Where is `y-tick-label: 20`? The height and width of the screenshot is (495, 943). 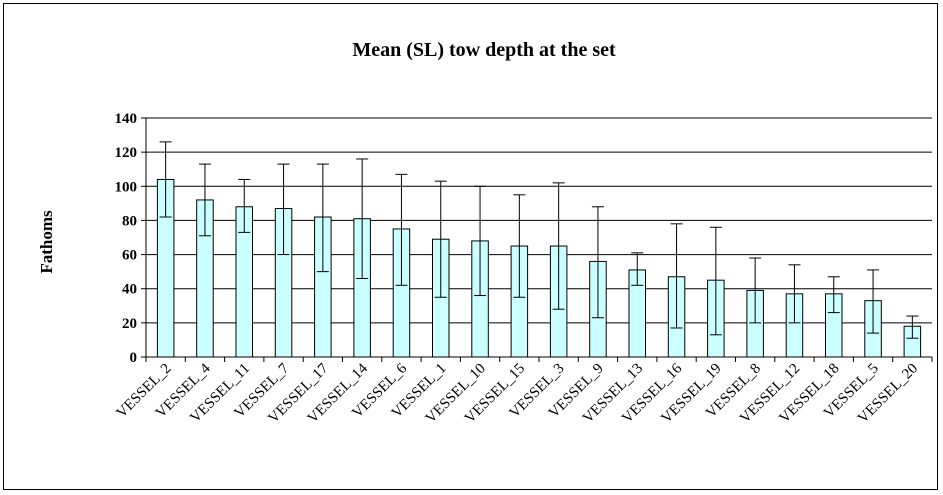
y-tick-label: 20 is located at coordinates (129, 324).